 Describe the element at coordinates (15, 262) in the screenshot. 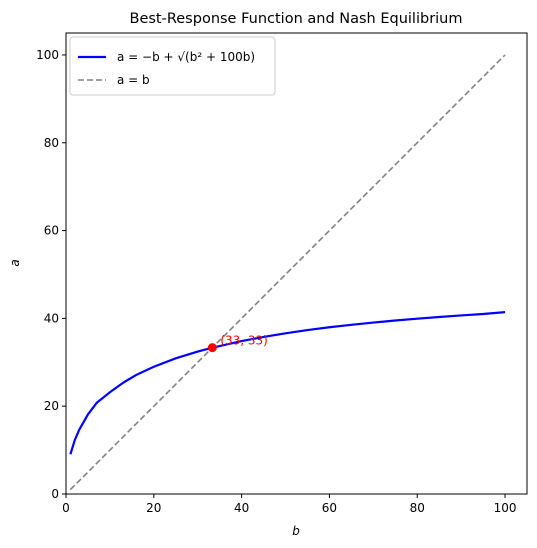

I see `y-axis-label: a` at that location.